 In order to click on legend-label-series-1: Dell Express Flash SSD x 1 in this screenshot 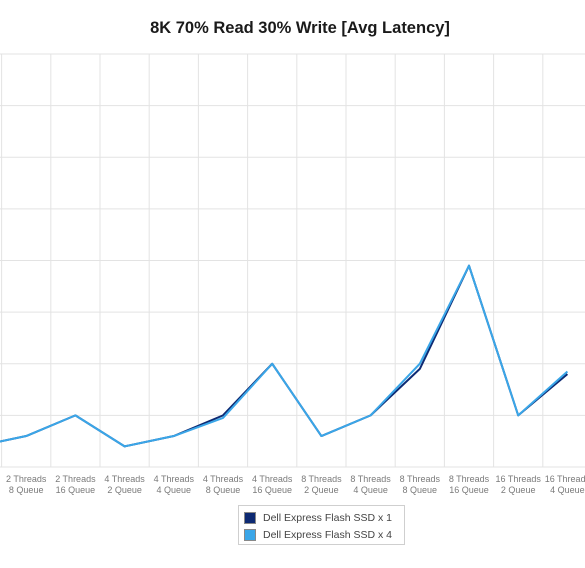, I will do `click(327, 517)`.